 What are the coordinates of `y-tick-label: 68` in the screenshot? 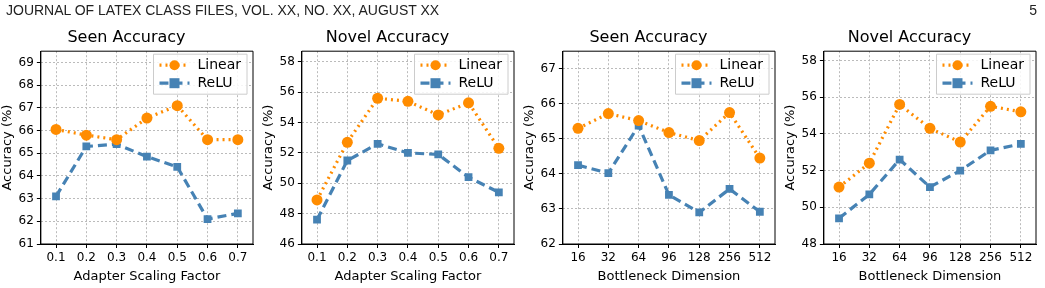 It's located at (26, 84).